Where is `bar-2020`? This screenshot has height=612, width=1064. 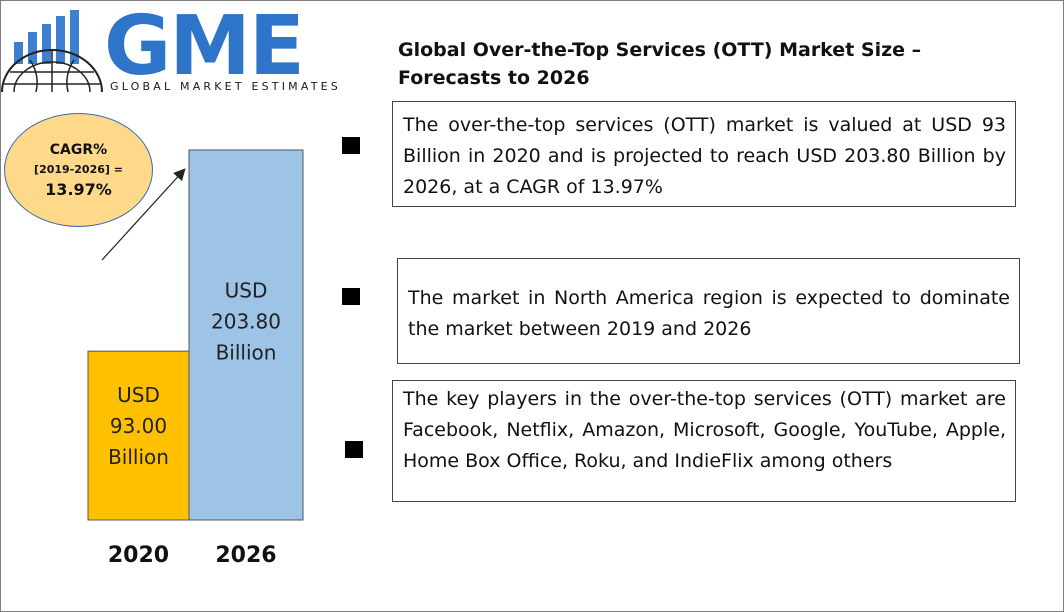
bar-2020 is located at coordinates (138, 435).